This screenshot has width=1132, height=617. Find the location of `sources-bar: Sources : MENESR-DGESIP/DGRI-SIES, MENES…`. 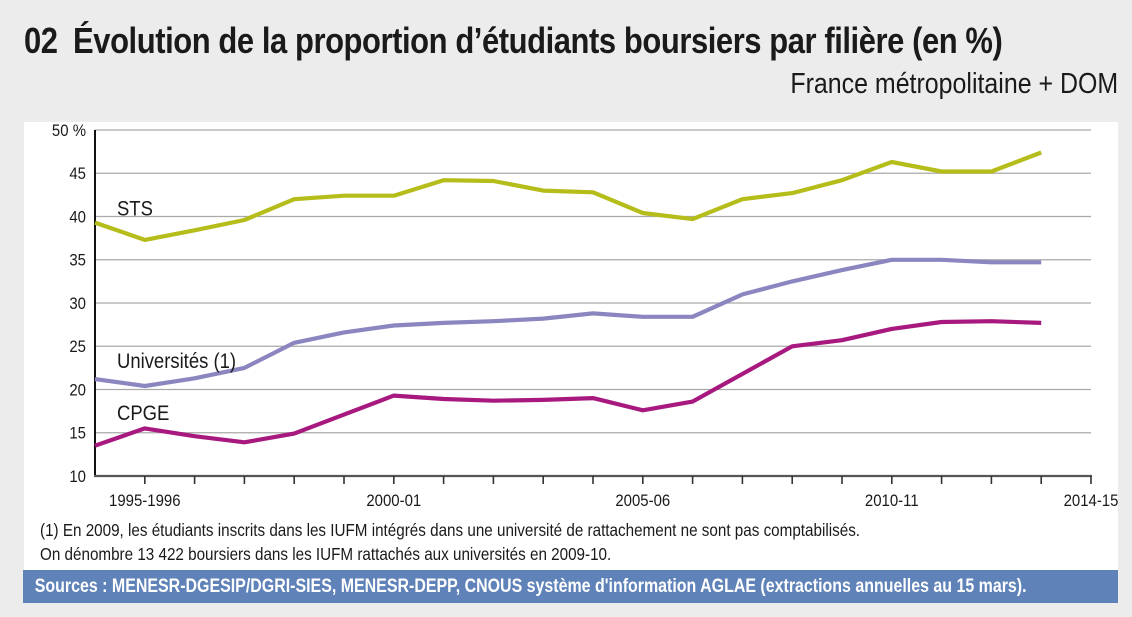

sources-bar: Sources : MENESR-DGESIP/DGRI-SIES, MENES… is located at coordinates (570, 586).